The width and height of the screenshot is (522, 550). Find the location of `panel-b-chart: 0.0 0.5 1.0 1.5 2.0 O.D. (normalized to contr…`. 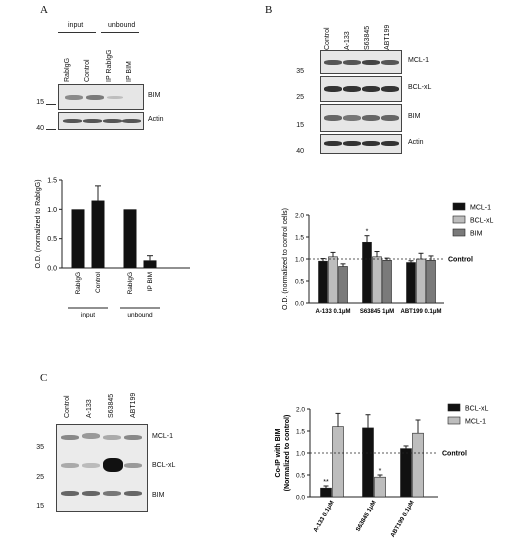

panel-b-chart: 0.0 0.5 1.0 1.5 2.0 O.D. (normalized to contr… is located at coordinates (387, 258).